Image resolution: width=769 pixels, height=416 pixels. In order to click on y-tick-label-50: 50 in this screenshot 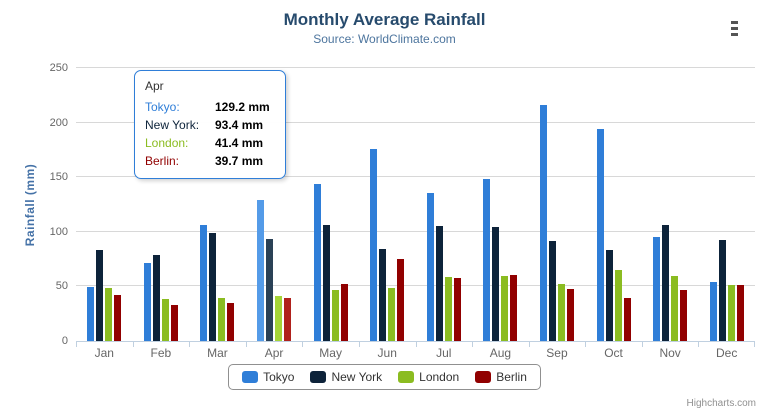, I will do `click(61, 286)`.